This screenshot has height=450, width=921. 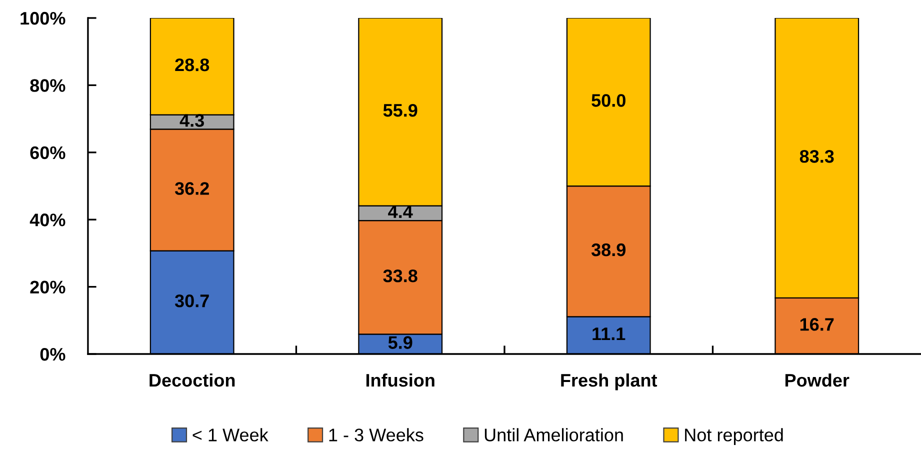 What do you see at coordinates (48, 287) in the screenshot?
I see `y-tick-label: 20%` at bounding box center [48, 287].